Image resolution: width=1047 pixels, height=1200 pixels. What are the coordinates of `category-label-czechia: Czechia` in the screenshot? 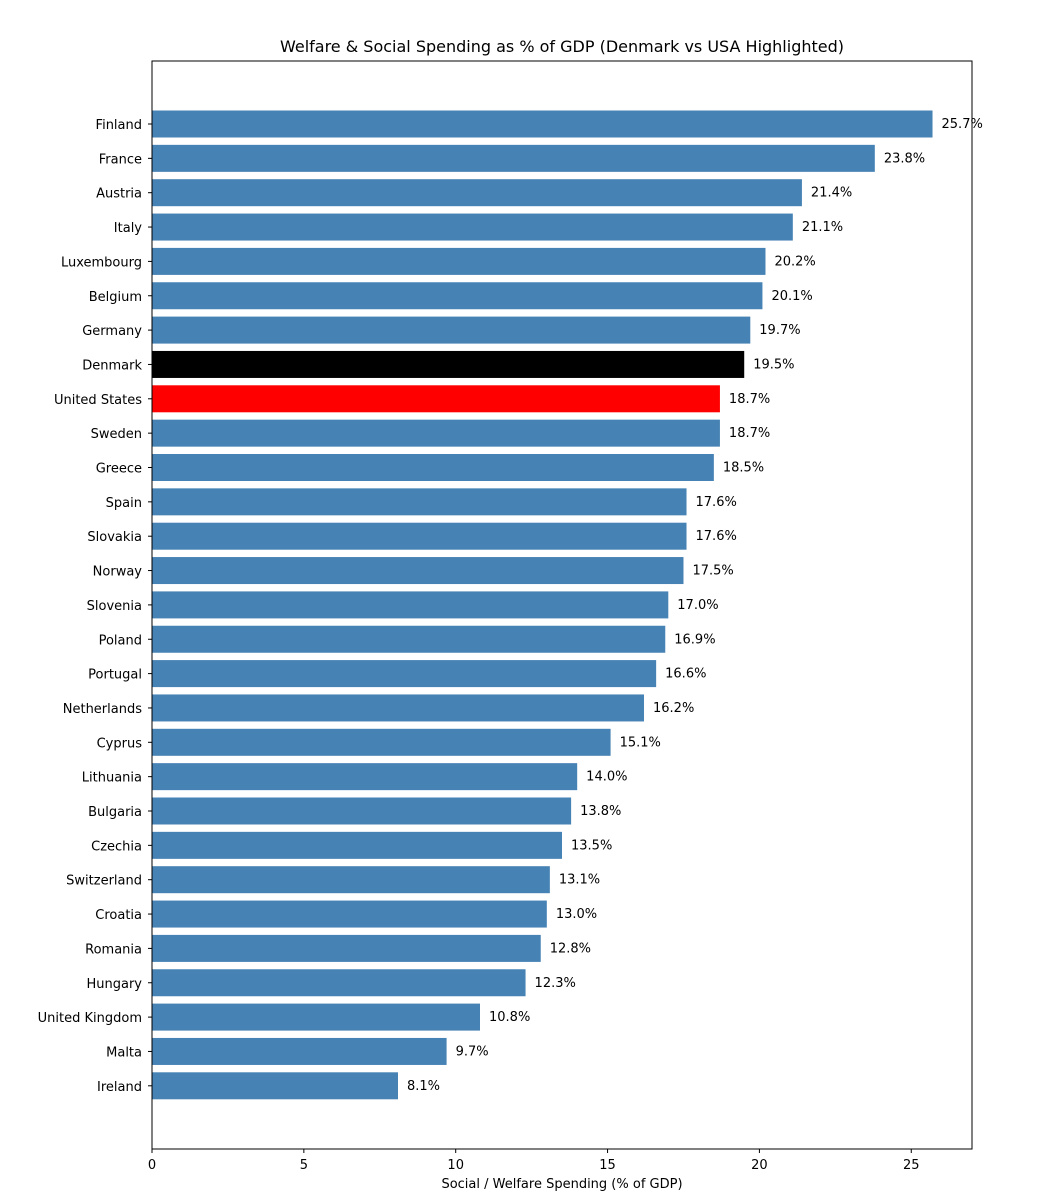 It's located at (116, 846).